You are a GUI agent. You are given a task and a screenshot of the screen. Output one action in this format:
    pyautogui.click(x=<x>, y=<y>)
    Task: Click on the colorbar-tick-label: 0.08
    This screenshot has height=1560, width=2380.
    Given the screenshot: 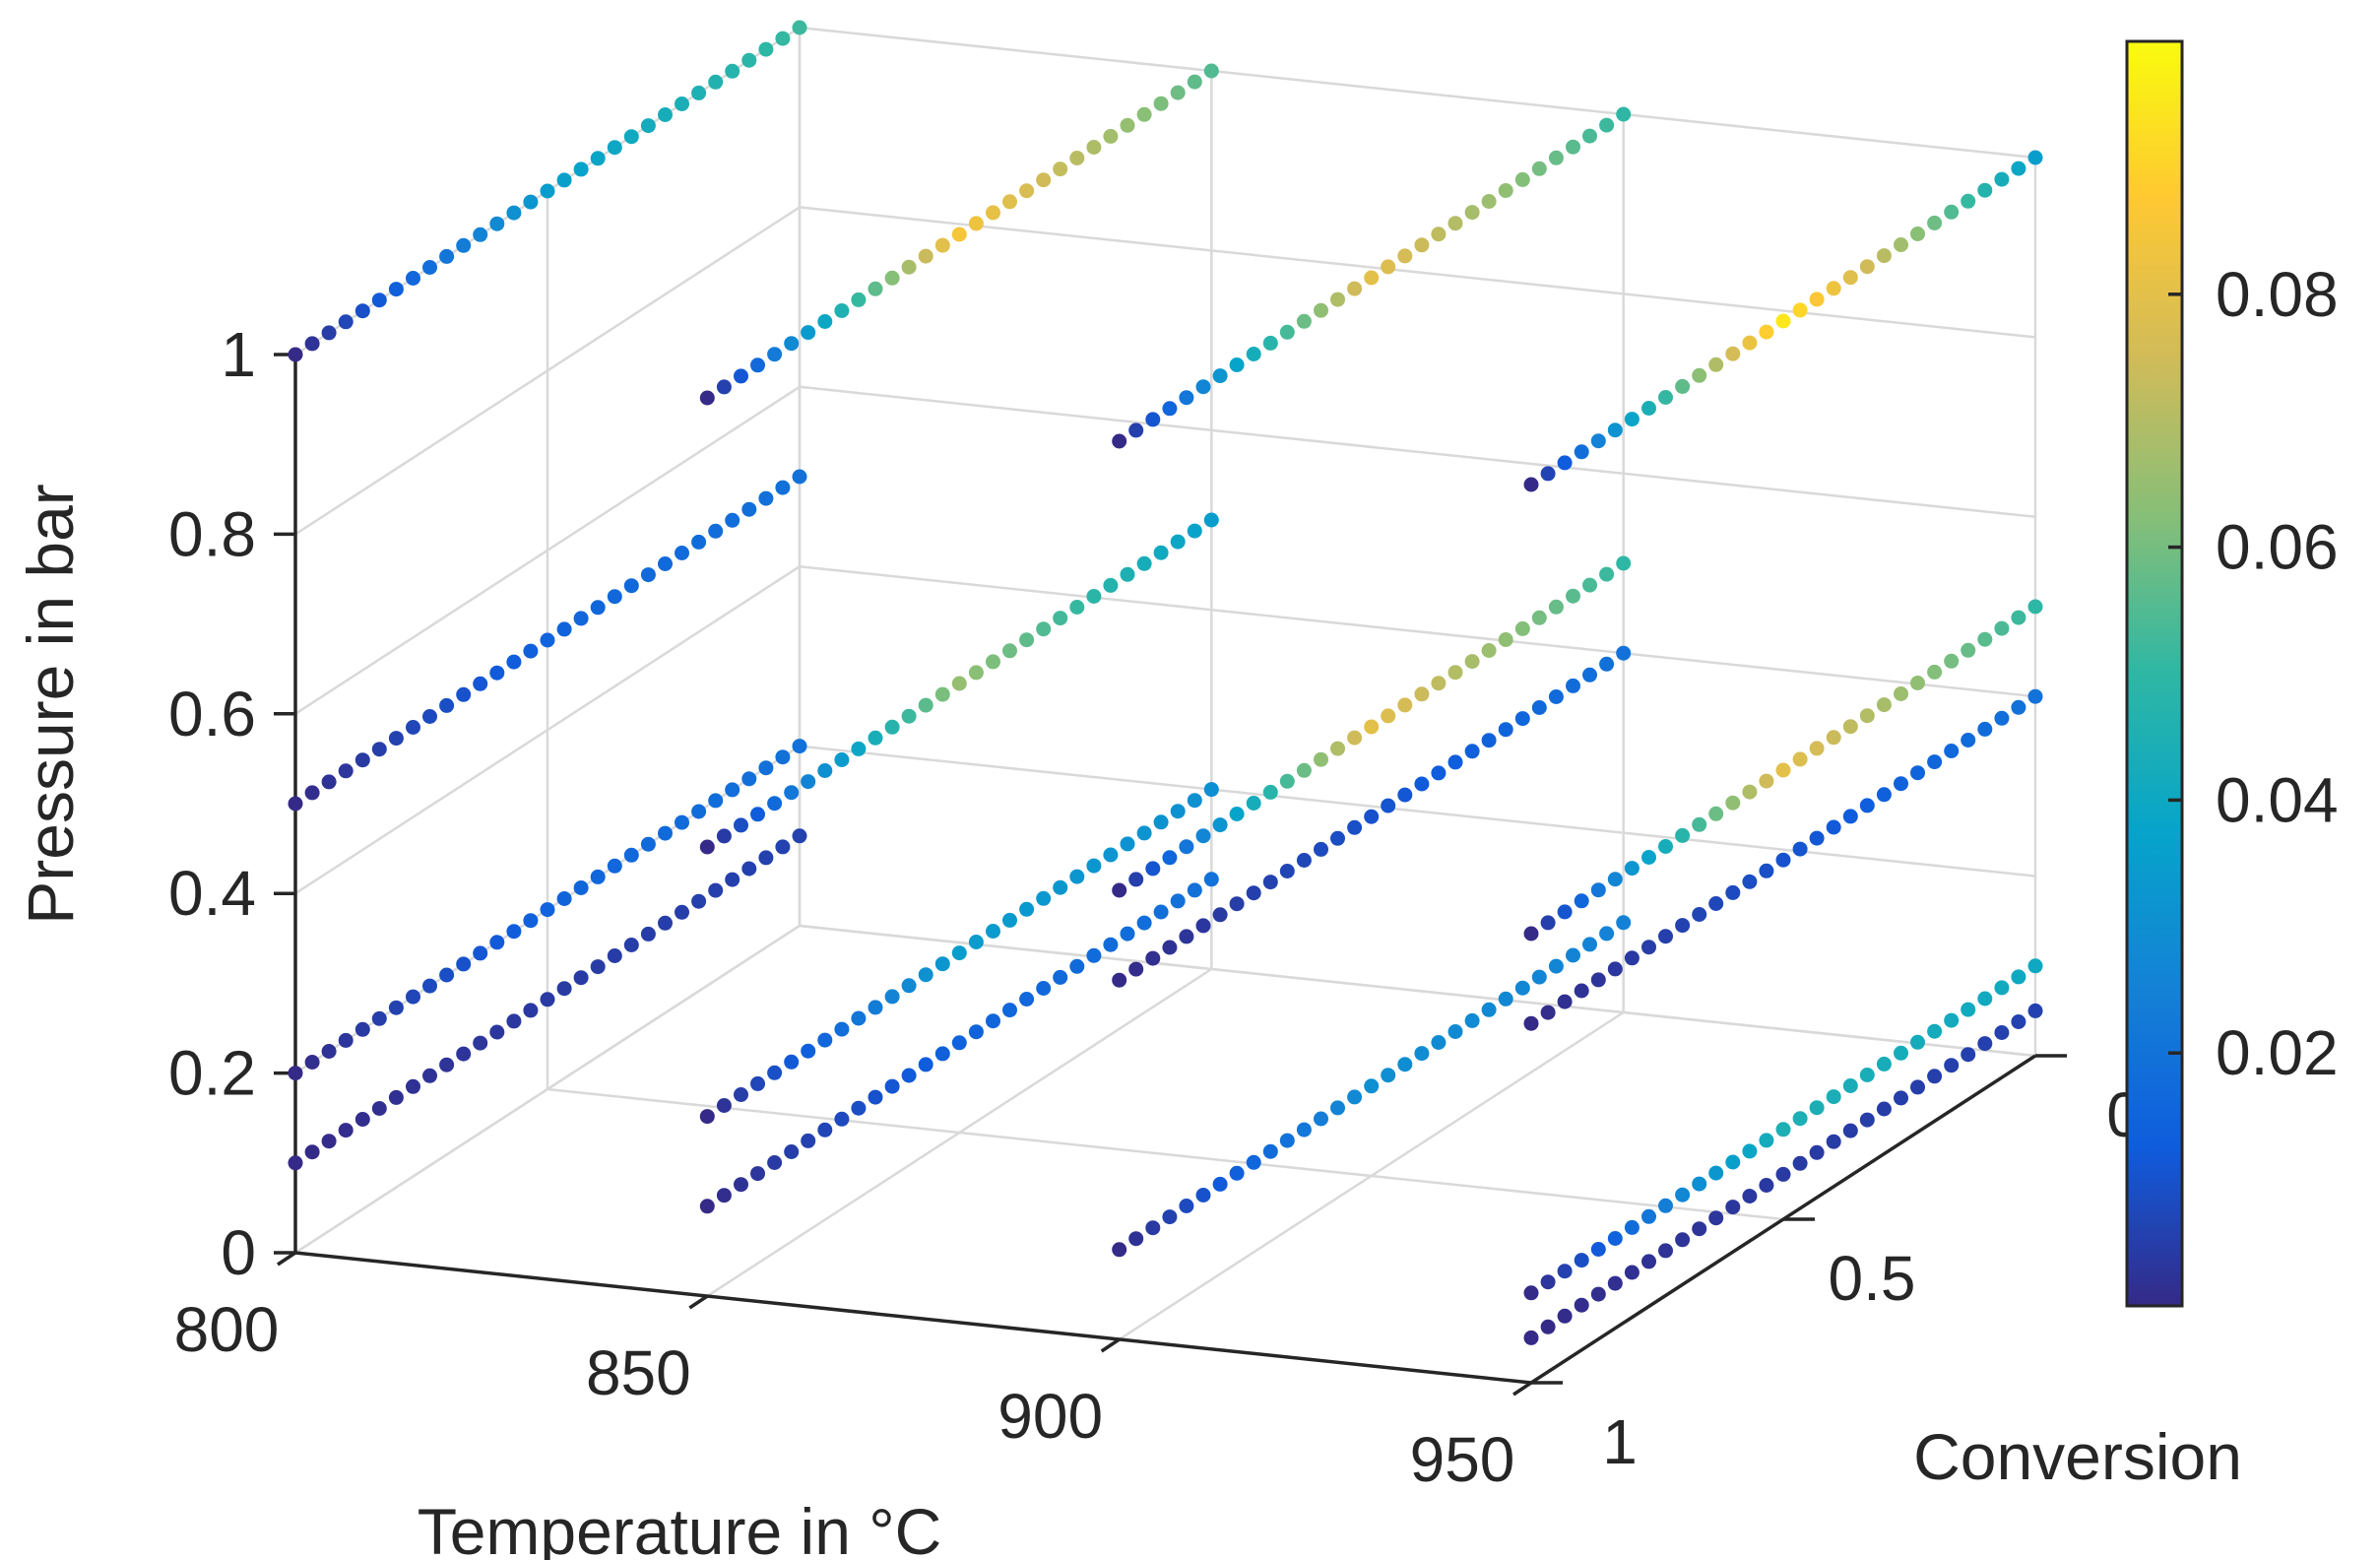 What is the action you would take?
    pyautogui.click(x=2277, y=294)
    